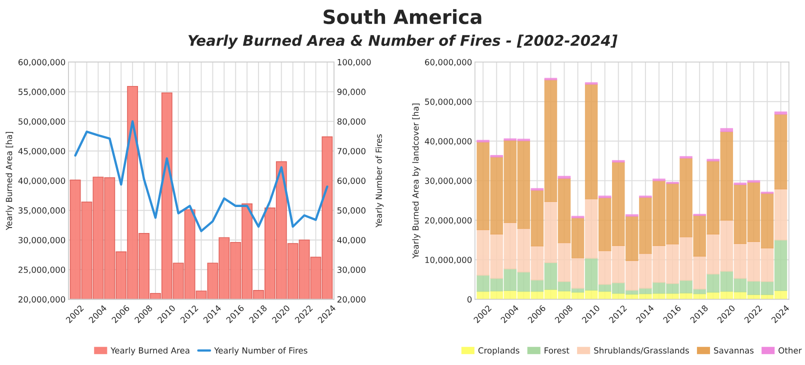 The image size is (805, 365). What do you see at coordinates (351, 92) in the screenshot?
I see `y2-tick-label: 90,000` at bounding box center [351, 92].